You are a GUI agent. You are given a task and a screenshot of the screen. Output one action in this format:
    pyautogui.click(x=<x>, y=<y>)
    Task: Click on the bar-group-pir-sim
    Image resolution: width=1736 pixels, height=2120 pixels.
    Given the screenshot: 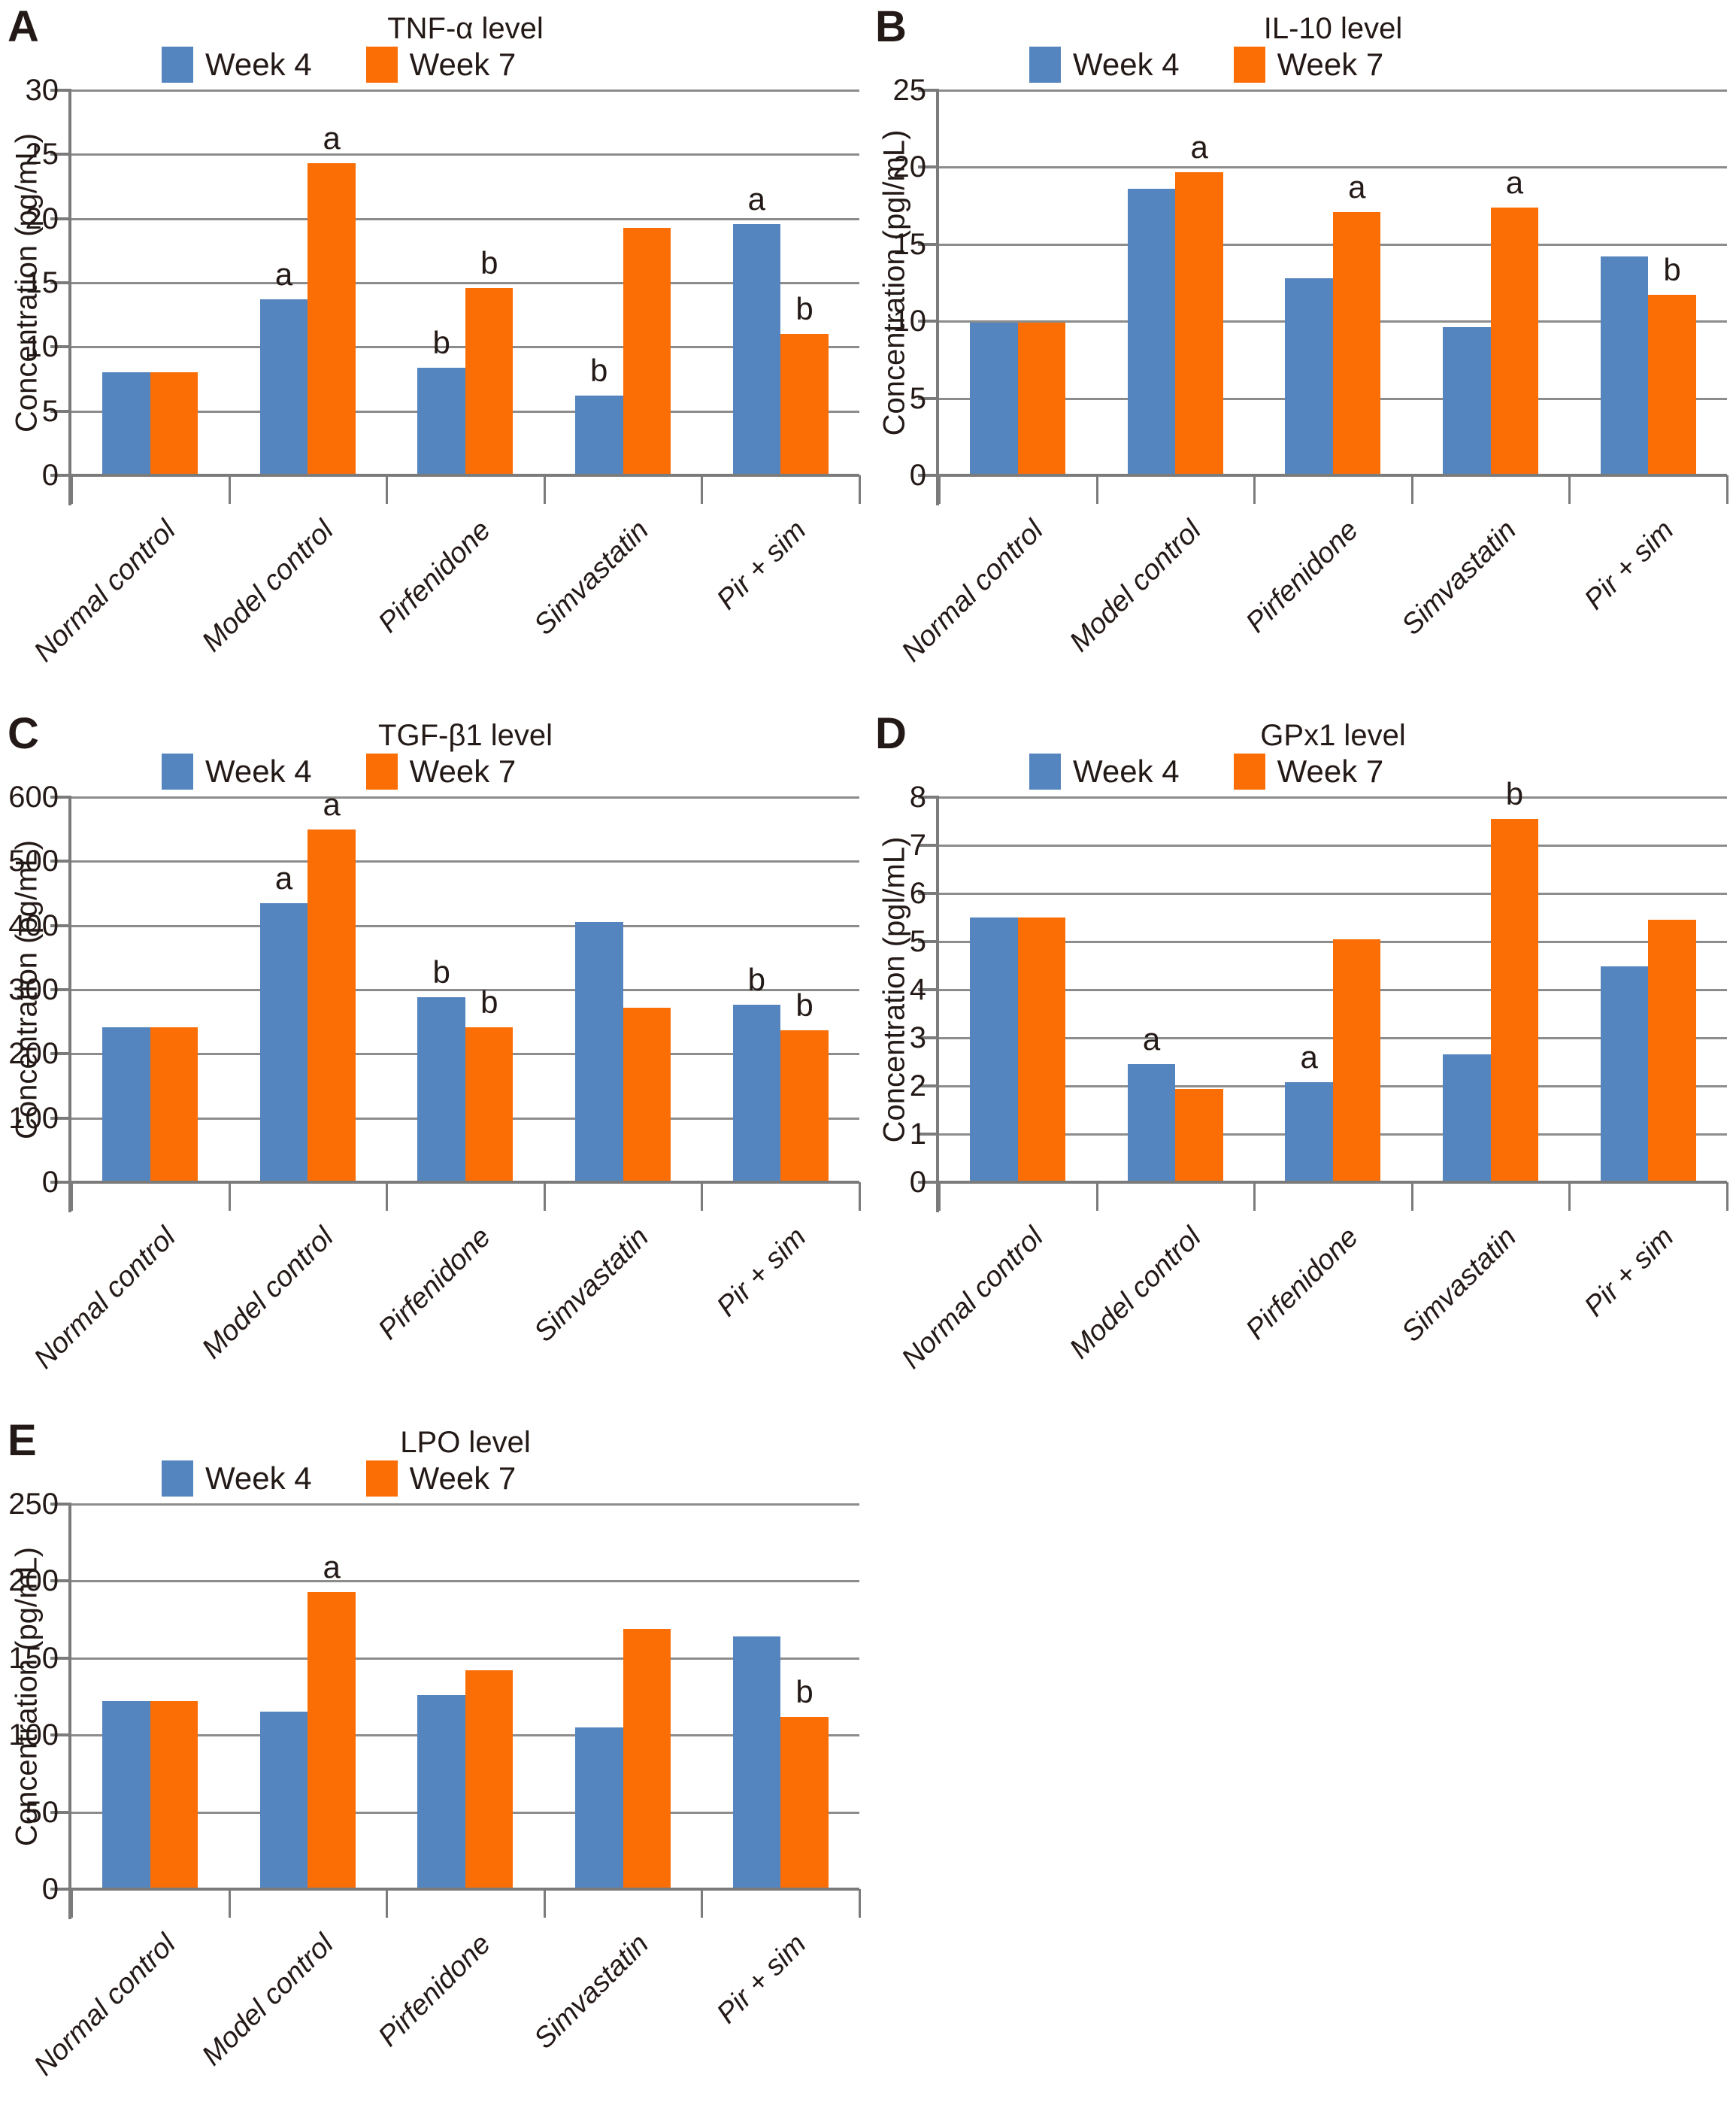 What is the action you would take?
    pyautogui.click(x=1648, y=989)
    